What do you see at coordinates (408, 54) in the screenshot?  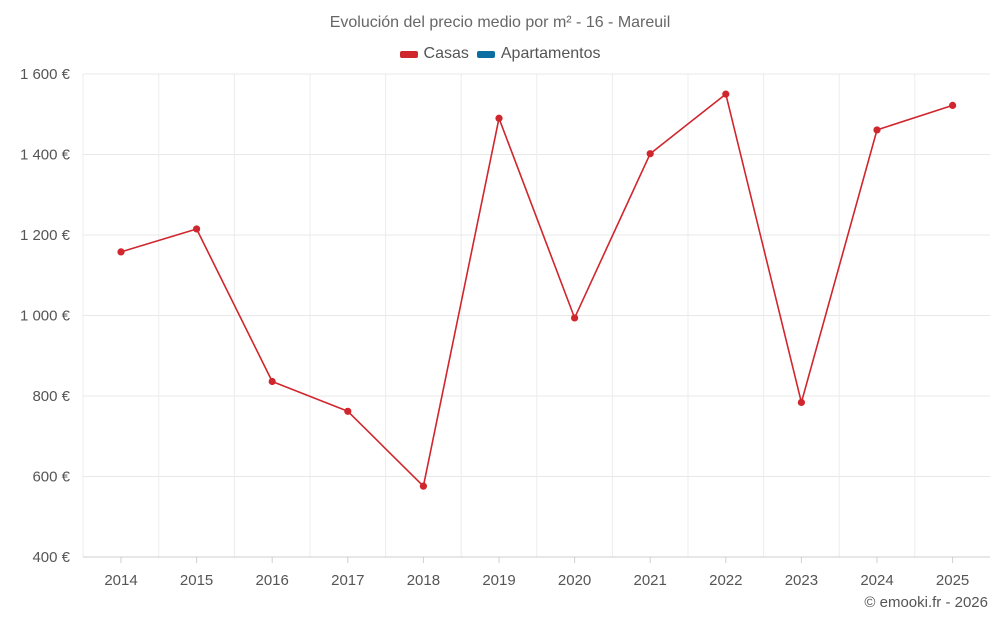 I see `legend-swatch-casas` at bounding box center [408, 54].